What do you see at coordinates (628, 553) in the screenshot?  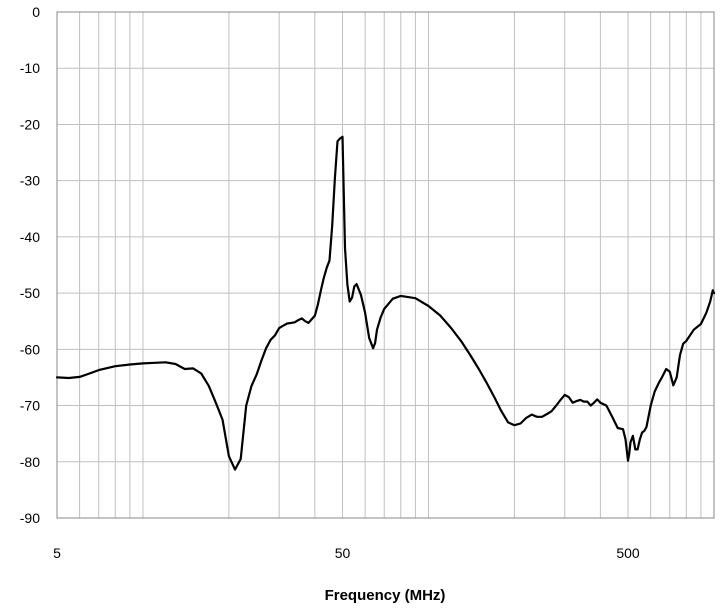 I see `x-tick-label: 500` at bounding box center [628, 553].